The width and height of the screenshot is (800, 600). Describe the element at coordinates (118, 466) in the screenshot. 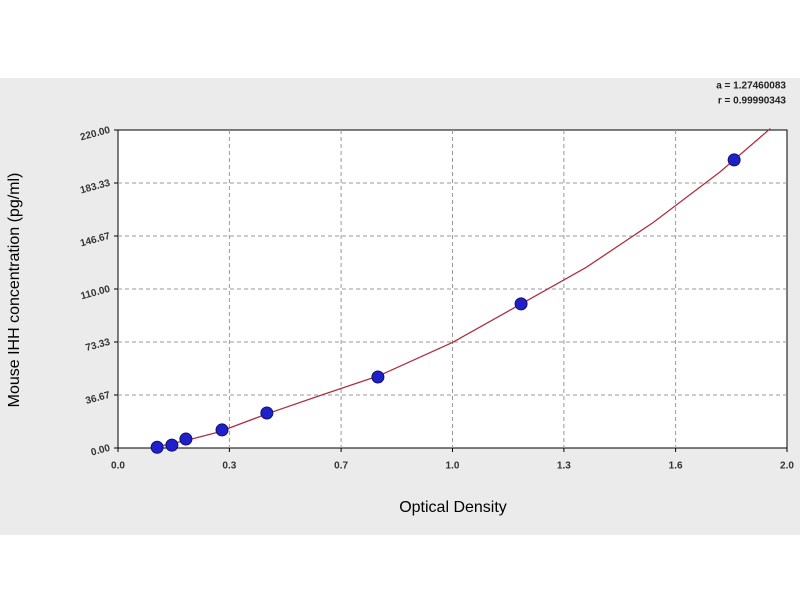

I see `x-tick-label: 0.0` at that location.